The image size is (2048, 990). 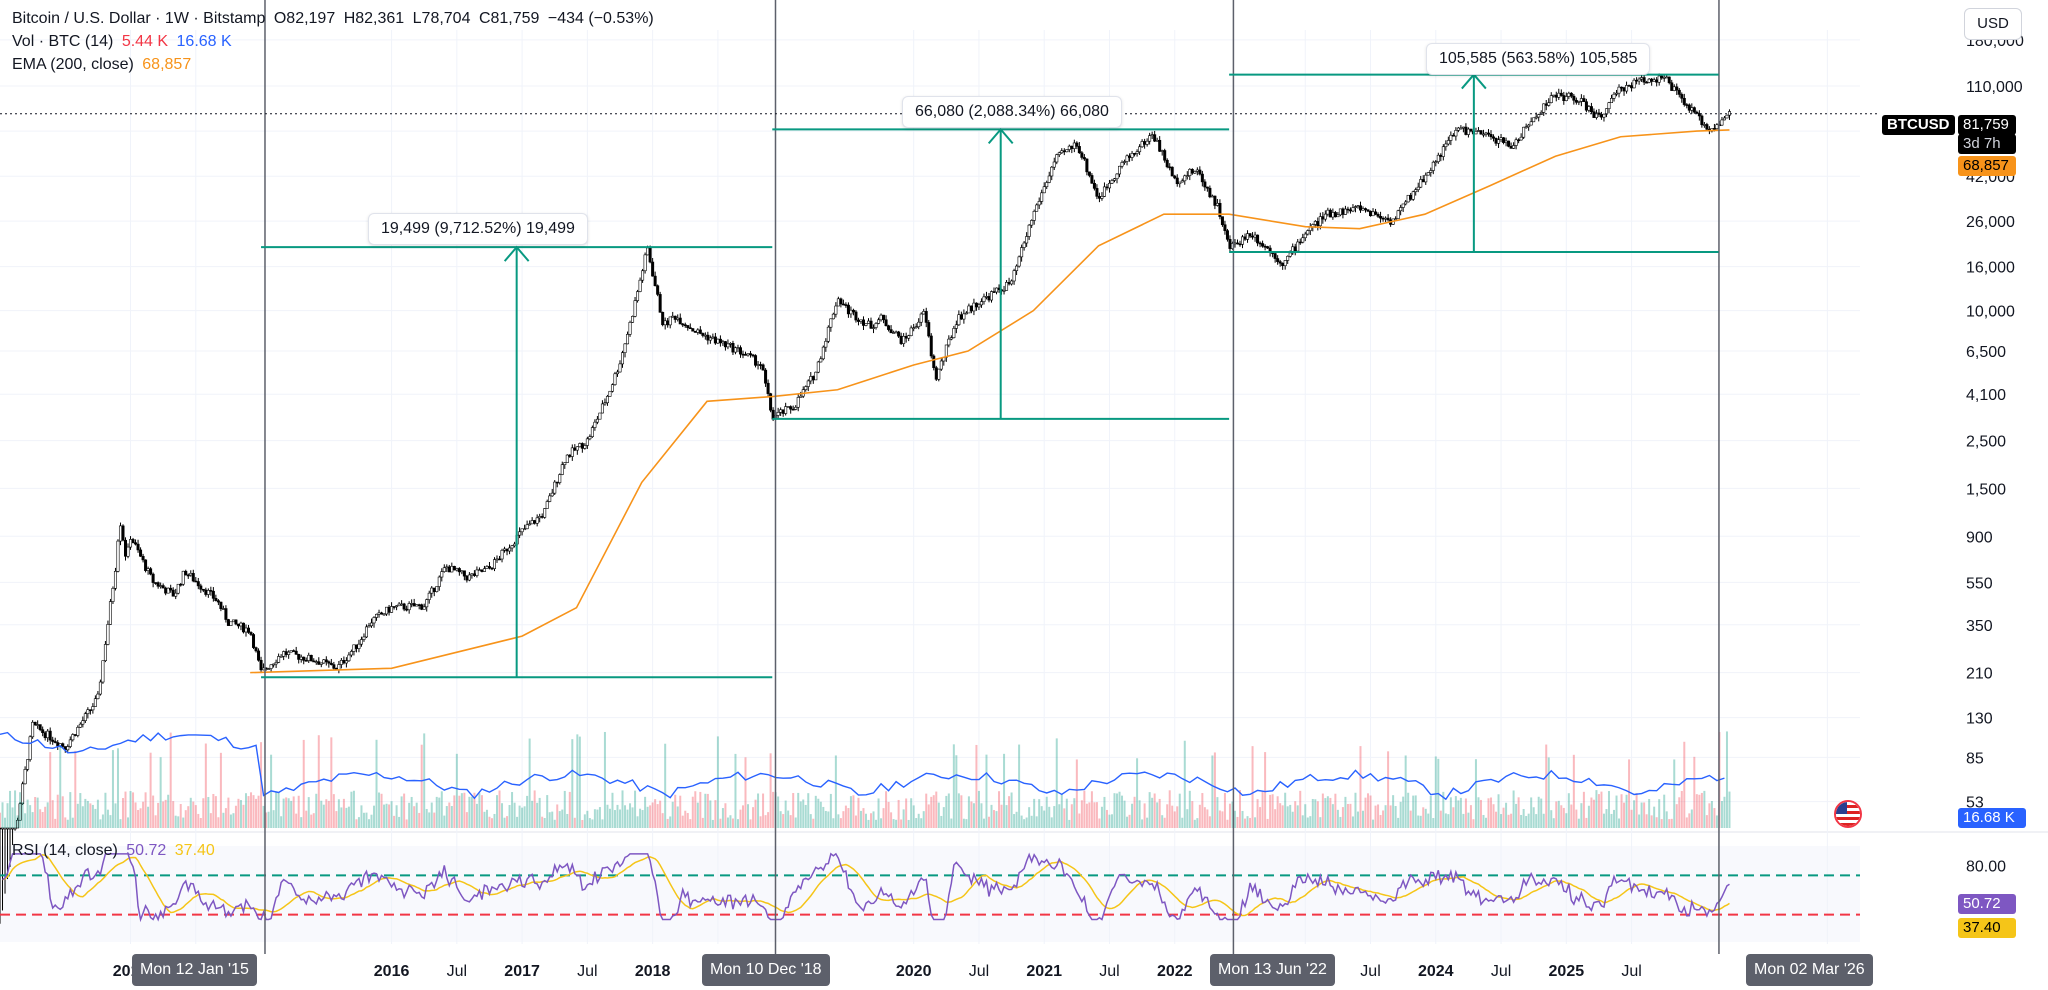 I want to click on us-flag-icon, so click(x=1848, y=814).